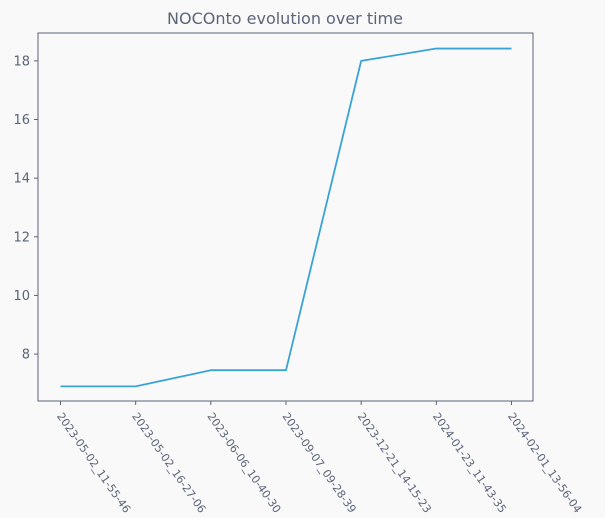 Image resolution: width=605 pixels, height=518 pixels. Describe the element at coordinates (469, 462) in the screenshot. I see `x-tick-label: 2024-01-23_11-43-35` at that location.